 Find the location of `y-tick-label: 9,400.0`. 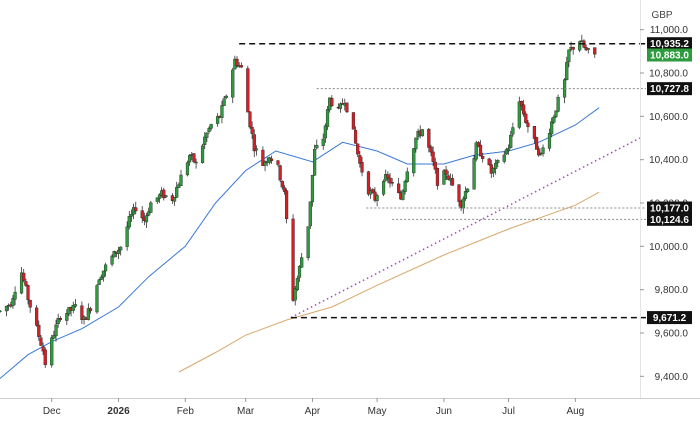

y-tick-label: 9,400.0 is located at coordinates (672, 377).